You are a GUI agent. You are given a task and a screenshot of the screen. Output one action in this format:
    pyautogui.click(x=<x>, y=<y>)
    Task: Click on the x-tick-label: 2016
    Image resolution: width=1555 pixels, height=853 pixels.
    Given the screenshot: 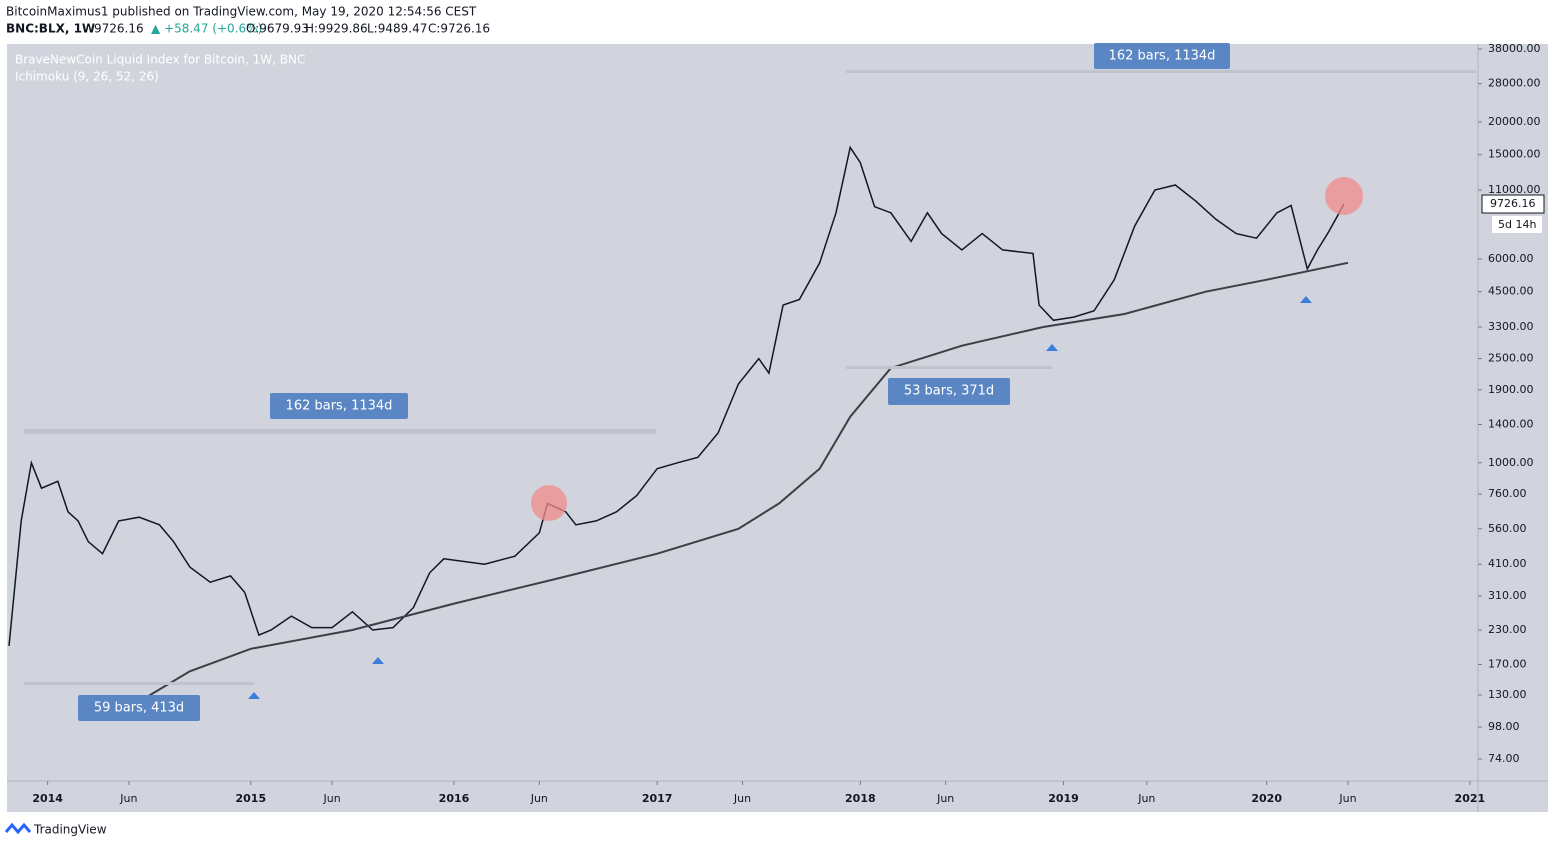 What is the action you would take?
    pyautogui.click(x=454, y=798)
    